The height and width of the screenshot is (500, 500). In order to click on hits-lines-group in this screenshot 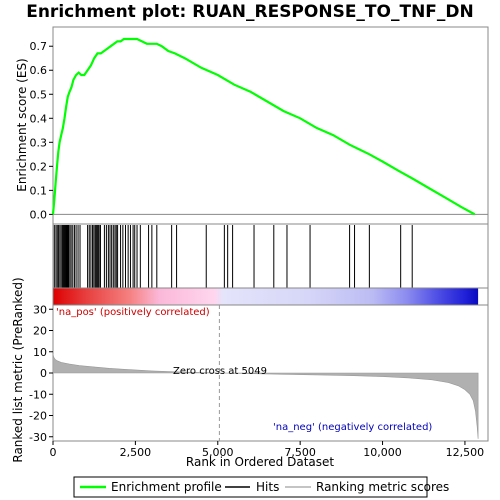, I will do `click(233, 256)`.